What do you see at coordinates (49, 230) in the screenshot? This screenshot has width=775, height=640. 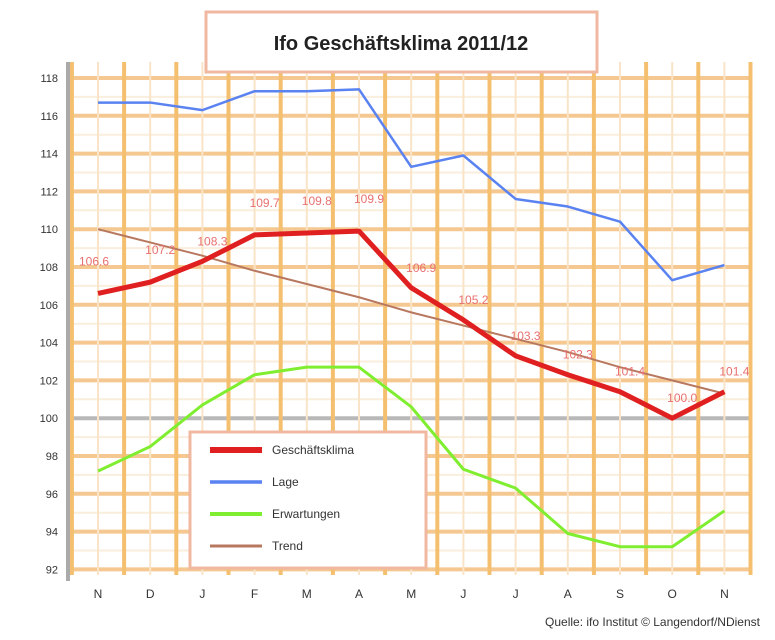 I see `y-tick-label: 110` at bounding box center [49, 230].